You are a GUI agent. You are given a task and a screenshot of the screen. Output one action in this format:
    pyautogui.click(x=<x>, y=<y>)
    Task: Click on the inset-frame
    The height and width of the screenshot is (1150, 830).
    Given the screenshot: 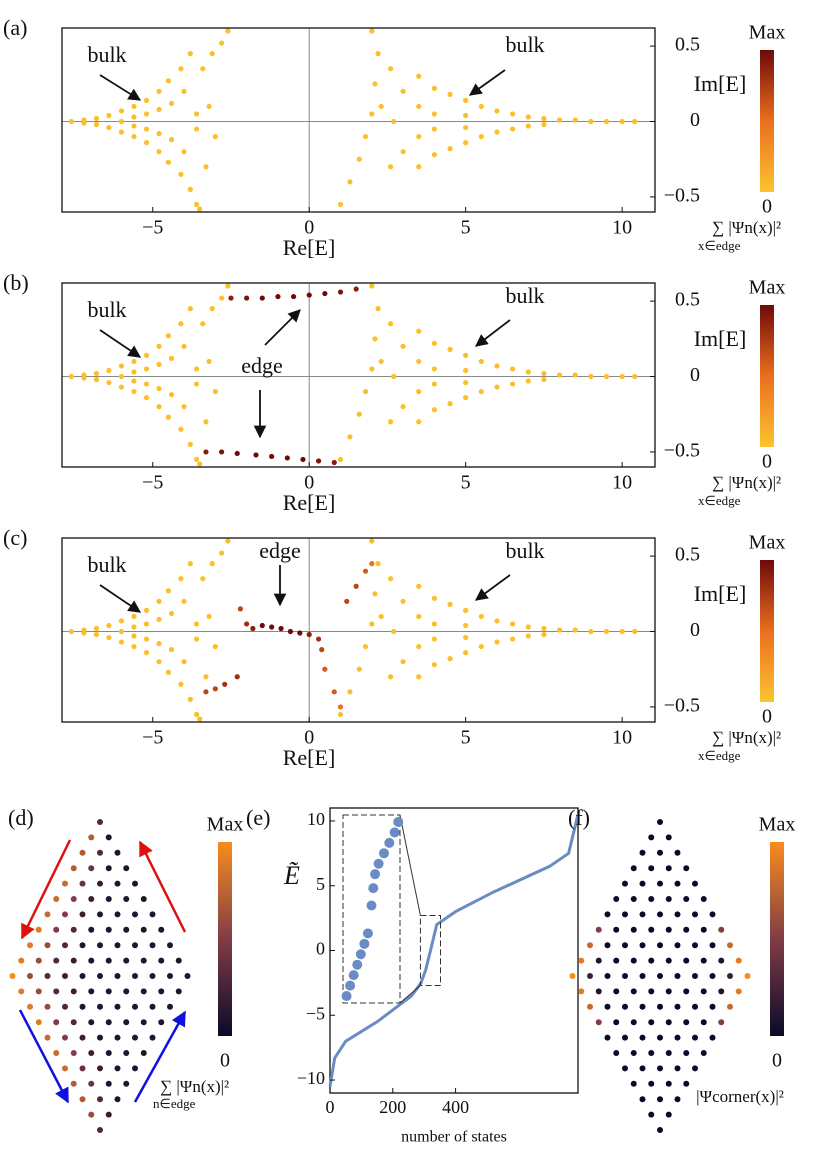 What is the action you would take?
    pyautogui.click(x=371, y=909)
    